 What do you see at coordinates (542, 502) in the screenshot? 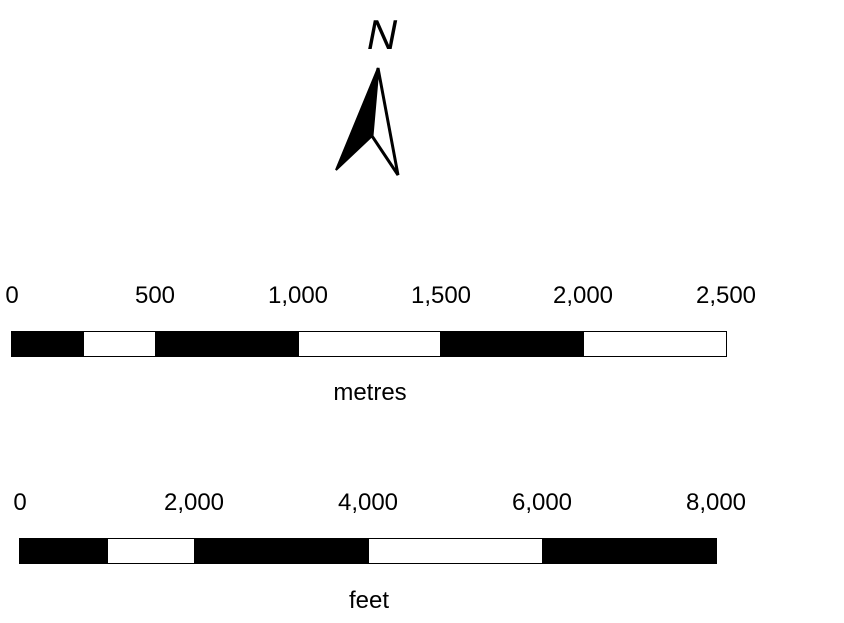
I see `feet-tick-label: 6,000` at bounding box center [542, 502].